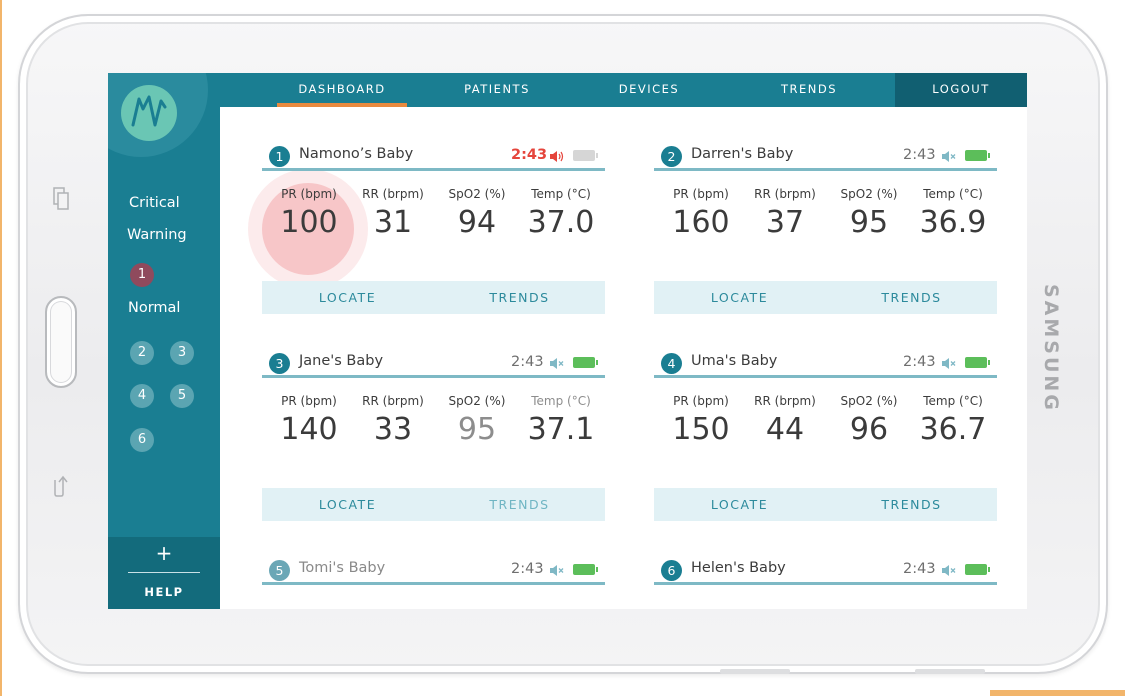  Describe the element at coordinates (825, 363) in the screenshot. I see `card-header: 4 Uma's Baby 2:43` at that location.